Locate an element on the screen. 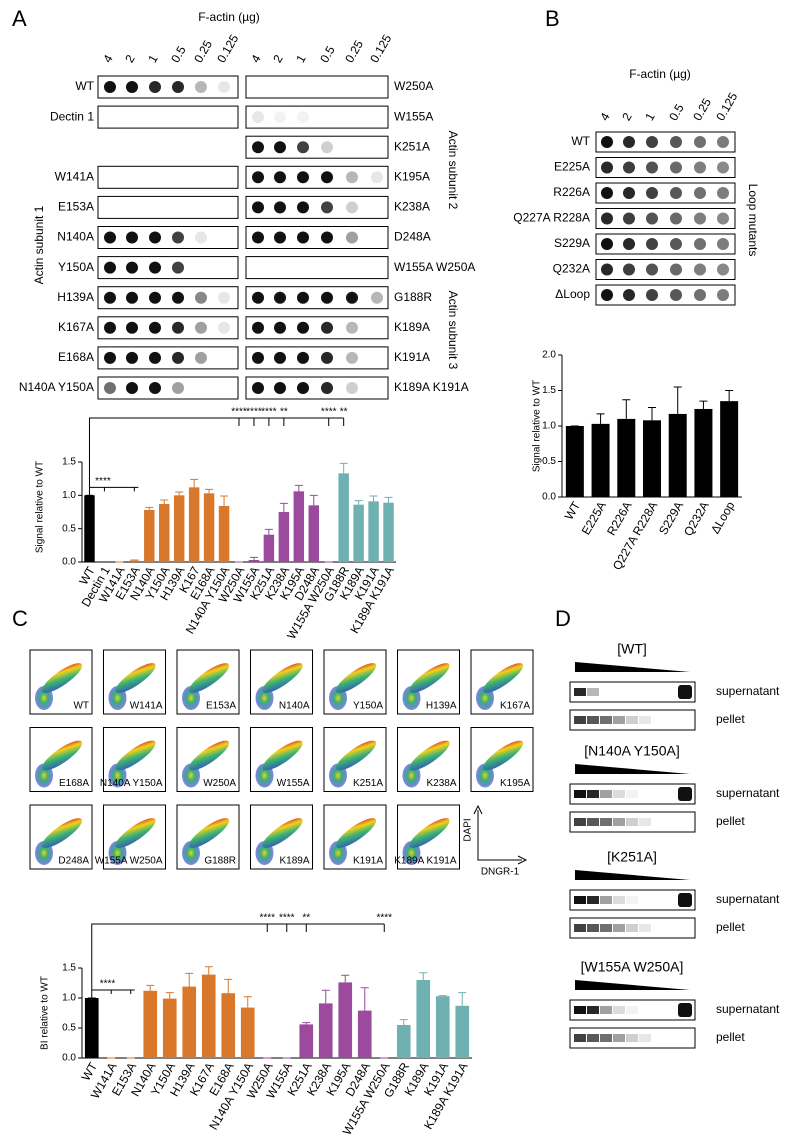  axis-title: F-actin (µg) is located at coordinates (229, 17).